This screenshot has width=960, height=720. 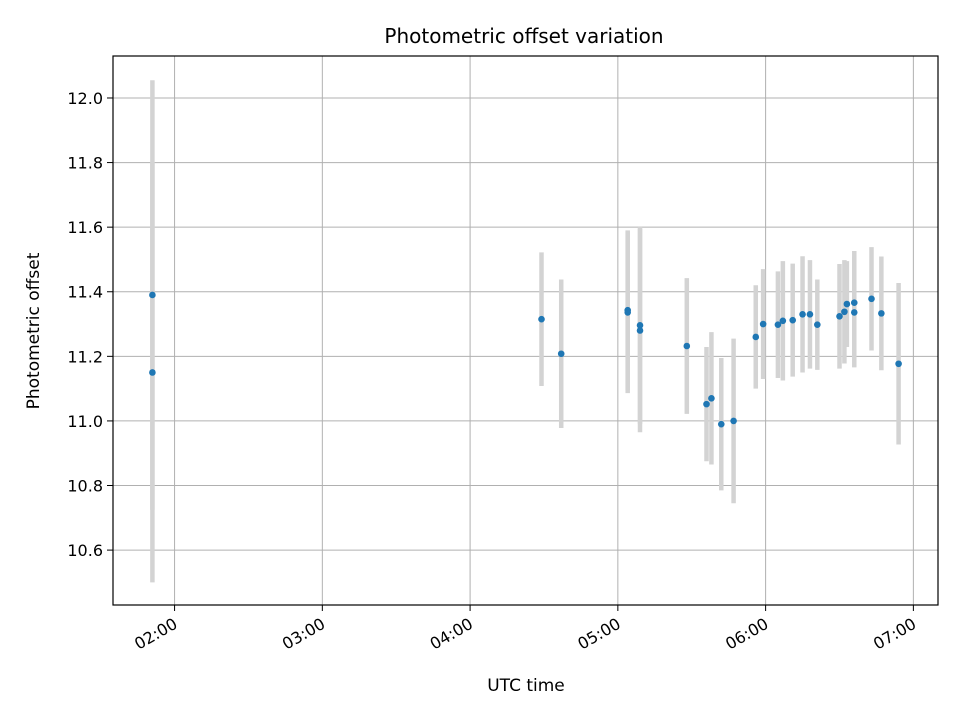 I want to click on data-points, so click(x=525, y=359).